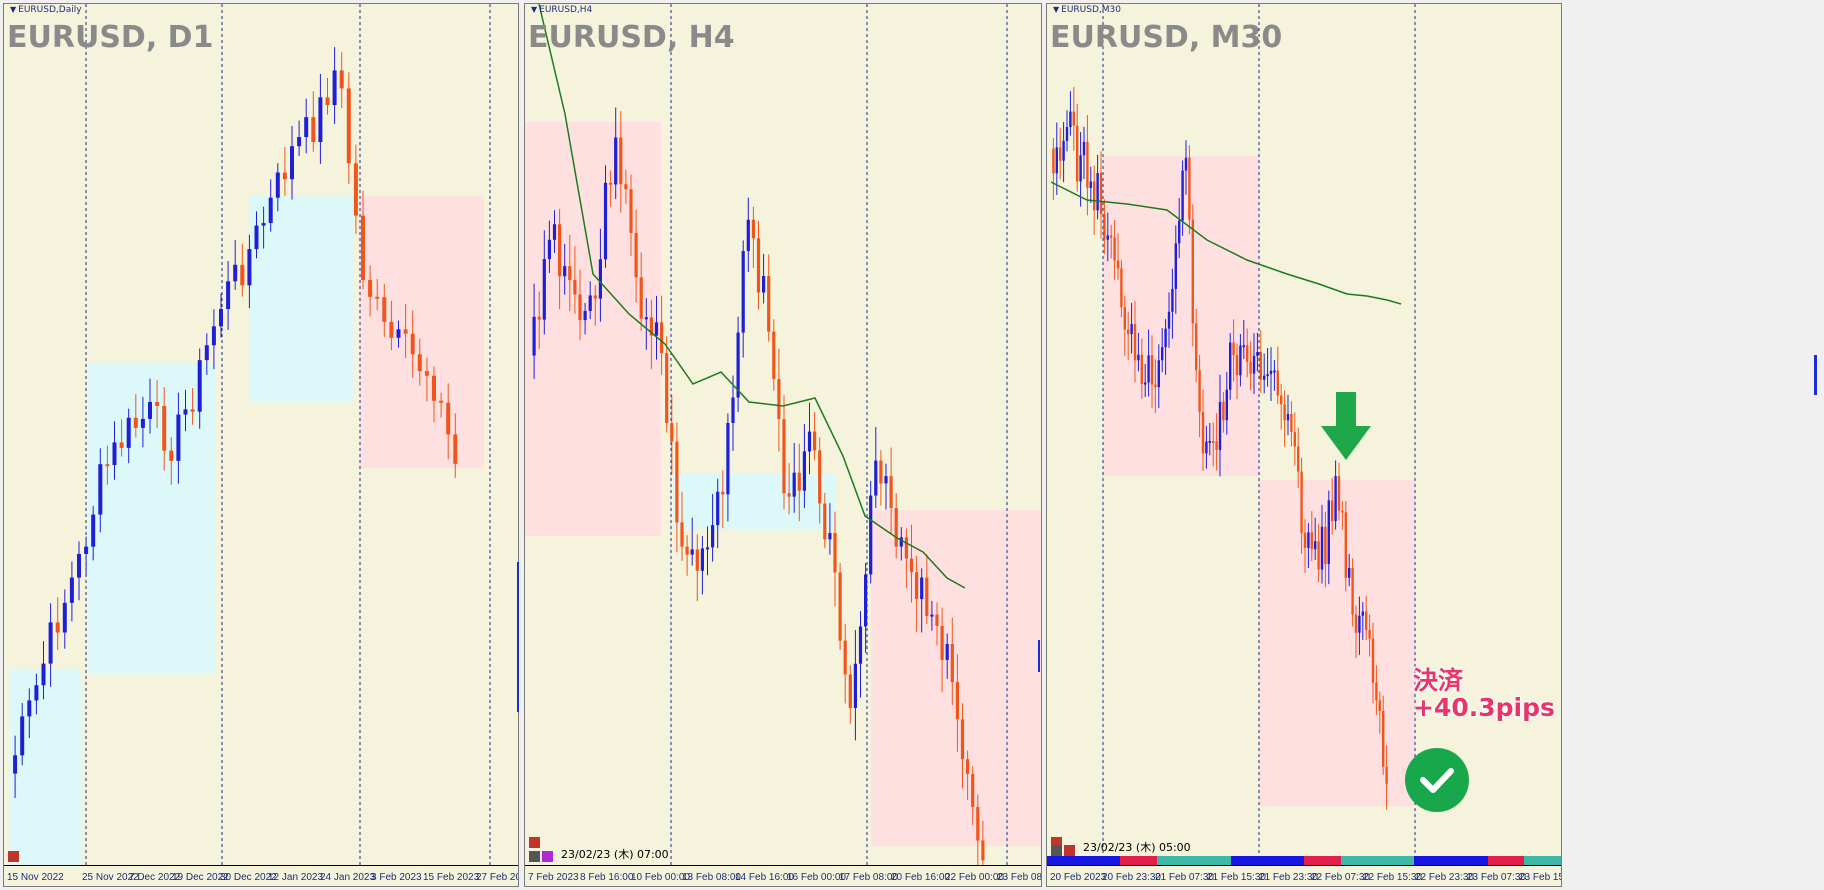 The height and width of the screenshot is (890, 1824). What do you see at coordinates (1815, 375) in the screenshot?
I see `scrollbar-indicator` at bounding box center [1815, 375].